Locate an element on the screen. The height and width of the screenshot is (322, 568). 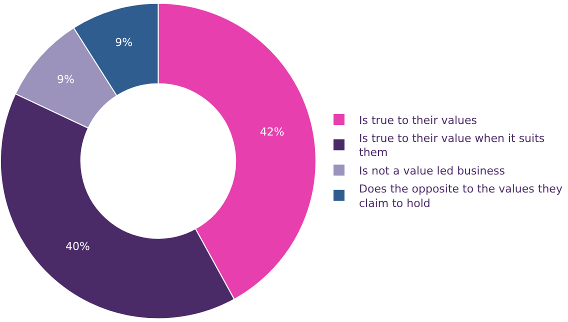
legend-label: Is true to their values is located at coordinates (418, 120).